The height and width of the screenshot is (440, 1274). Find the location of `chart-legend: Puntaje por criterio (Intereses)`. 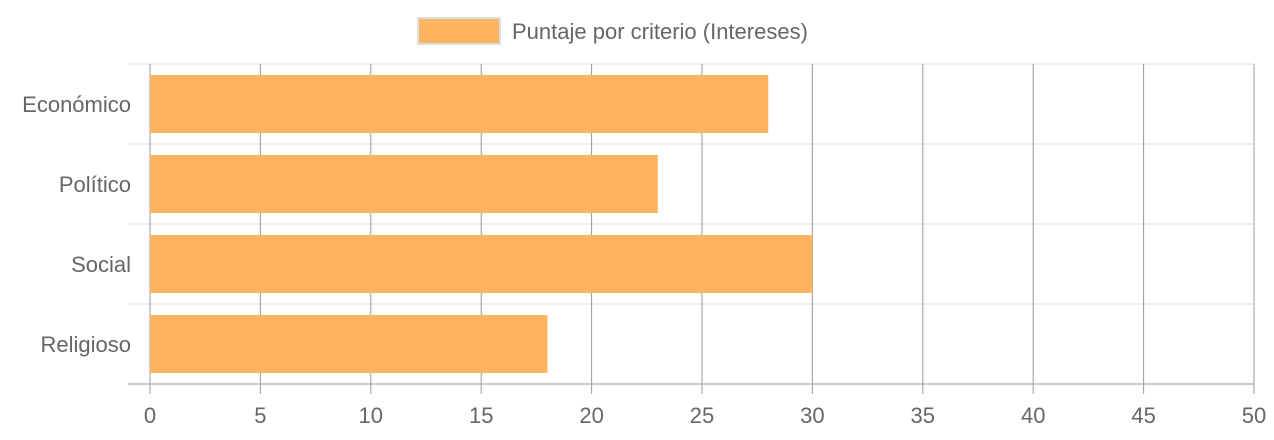

chart-legend: Puntaje por criterio (Intereses) is located at coordinates (612, 31).